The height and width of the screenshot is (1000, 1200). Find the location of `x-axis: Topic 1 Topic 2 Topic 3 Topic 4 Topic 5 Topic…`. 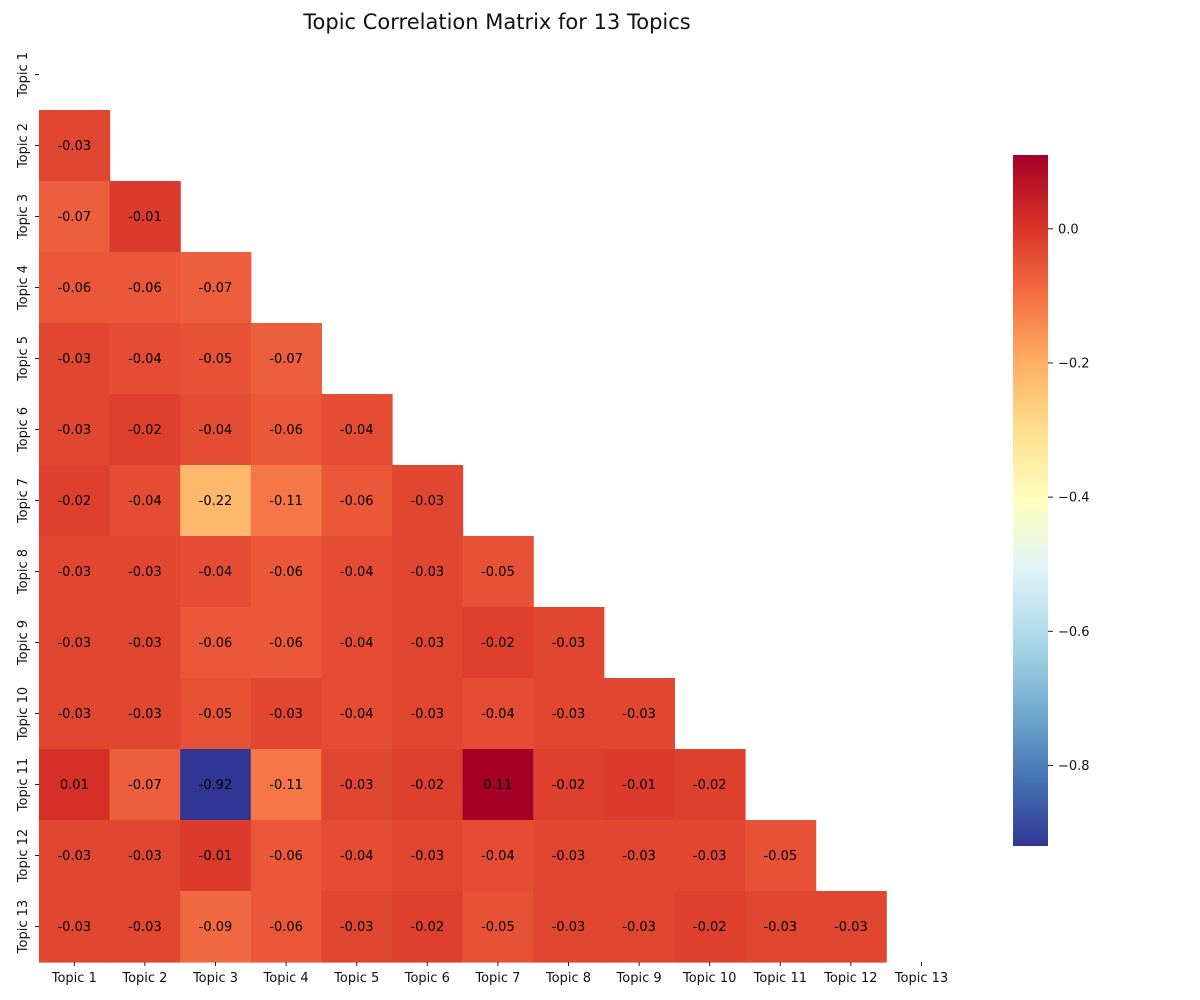

x-axis: Topic 1 Topic 2 Topic 3 Topic 4 Topic 5 Topic… is located at coordinates (499, 974).